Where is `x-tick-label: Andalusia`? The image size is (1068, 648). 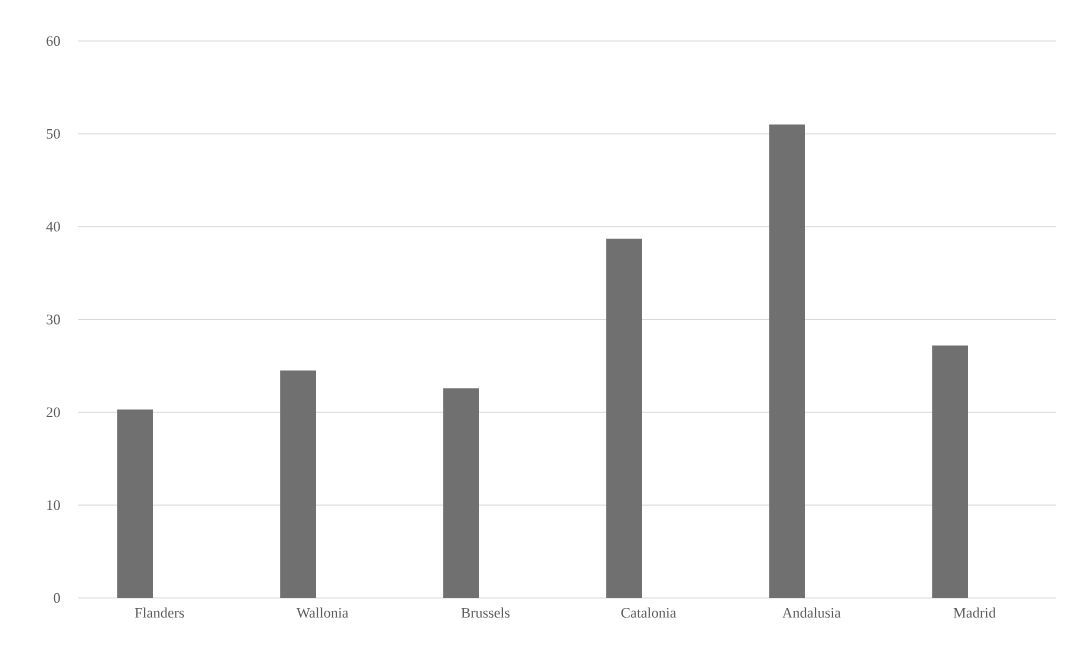
x-tick-label: Andalusia is located at coordinates (811, 612).